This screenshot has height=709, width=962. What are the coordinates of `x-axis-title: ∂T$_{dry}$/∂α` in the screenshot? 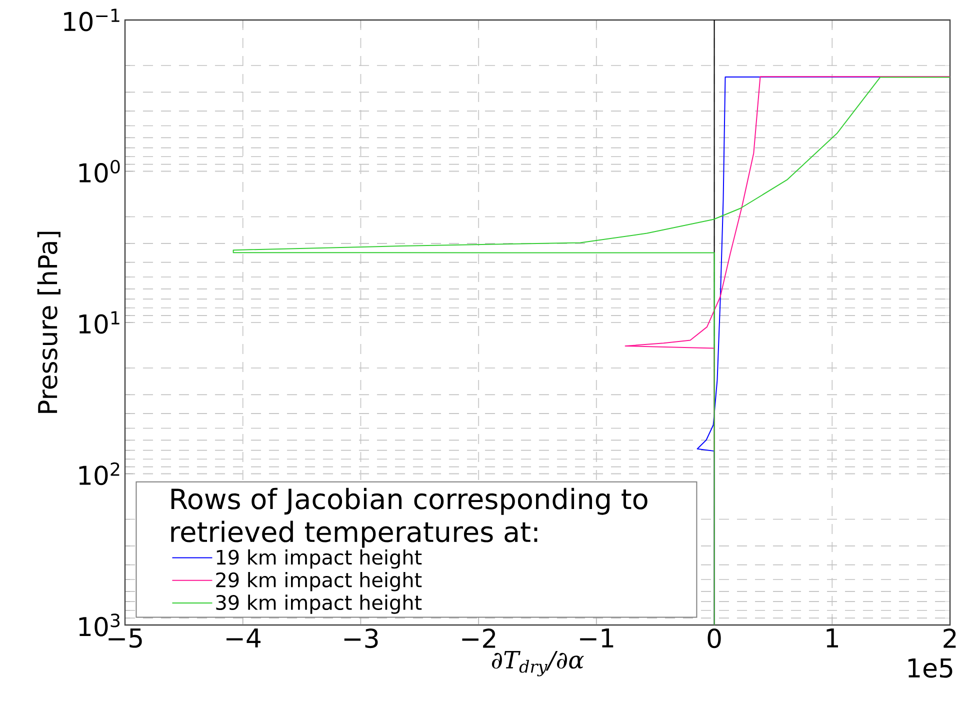 It's located at (538, 663).